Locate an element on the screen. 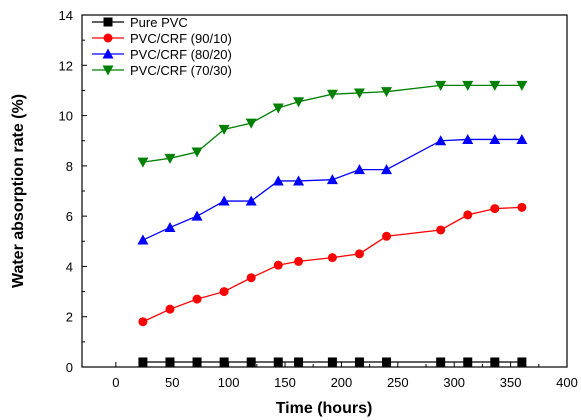  x-tick-label: 400 is located at coordinates (567, 382).